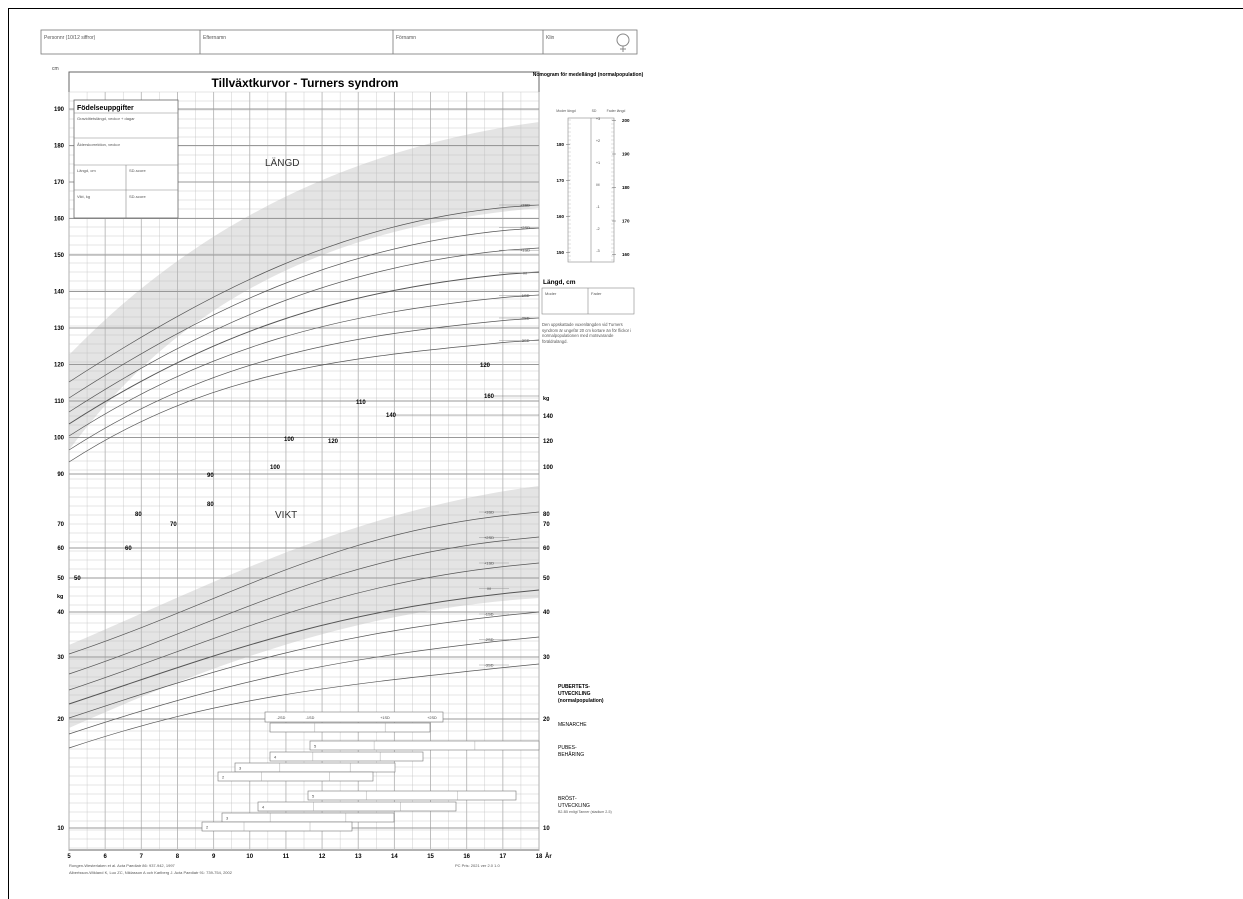 The height and width of the screenshot is (899, 1243). Describe the element at coordinates (227, 818) in the screenshot. I see `puberty-stage-label: 3` at that location.